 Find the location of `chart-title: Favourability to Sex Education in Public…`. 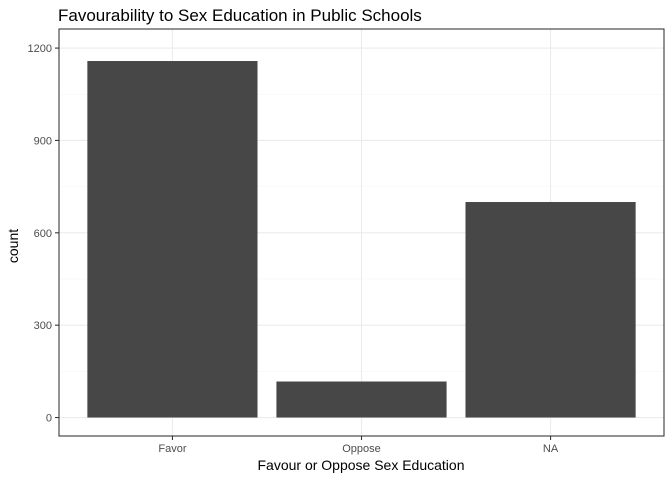

chart-title: Favourability to Sex Education in Public… is located at coordinates (240, 15).